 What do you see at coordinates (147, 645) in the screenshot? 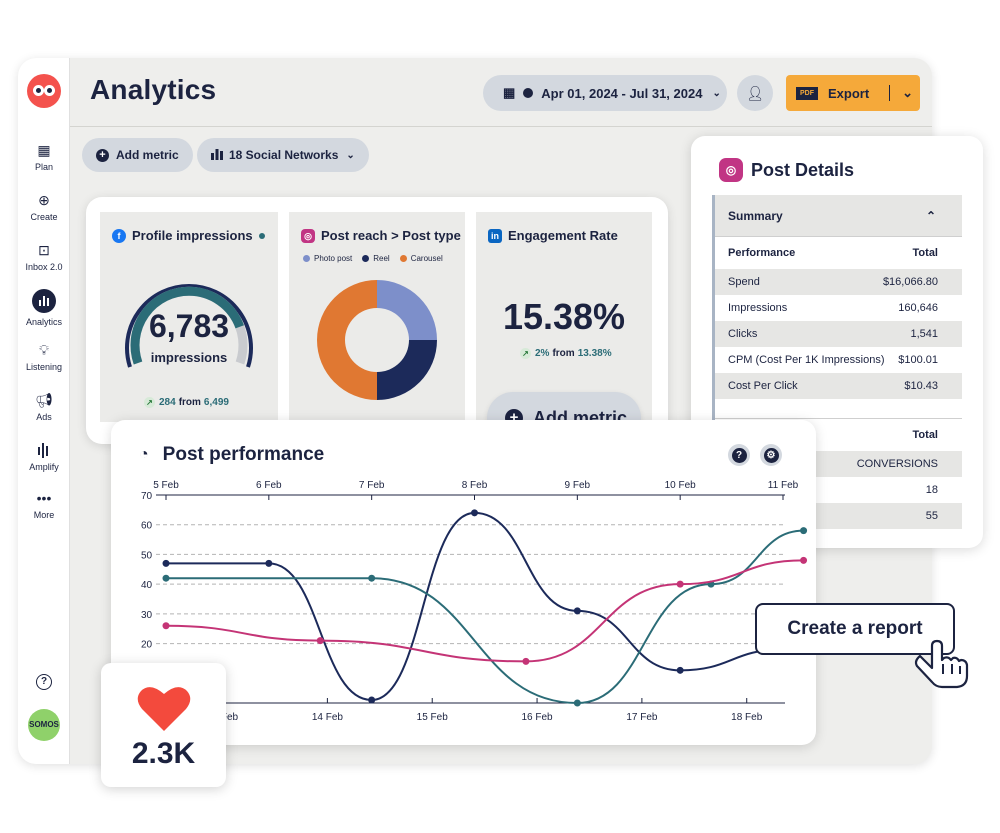
I see `y-tick-label: 20` at bounding box center [147, 645].